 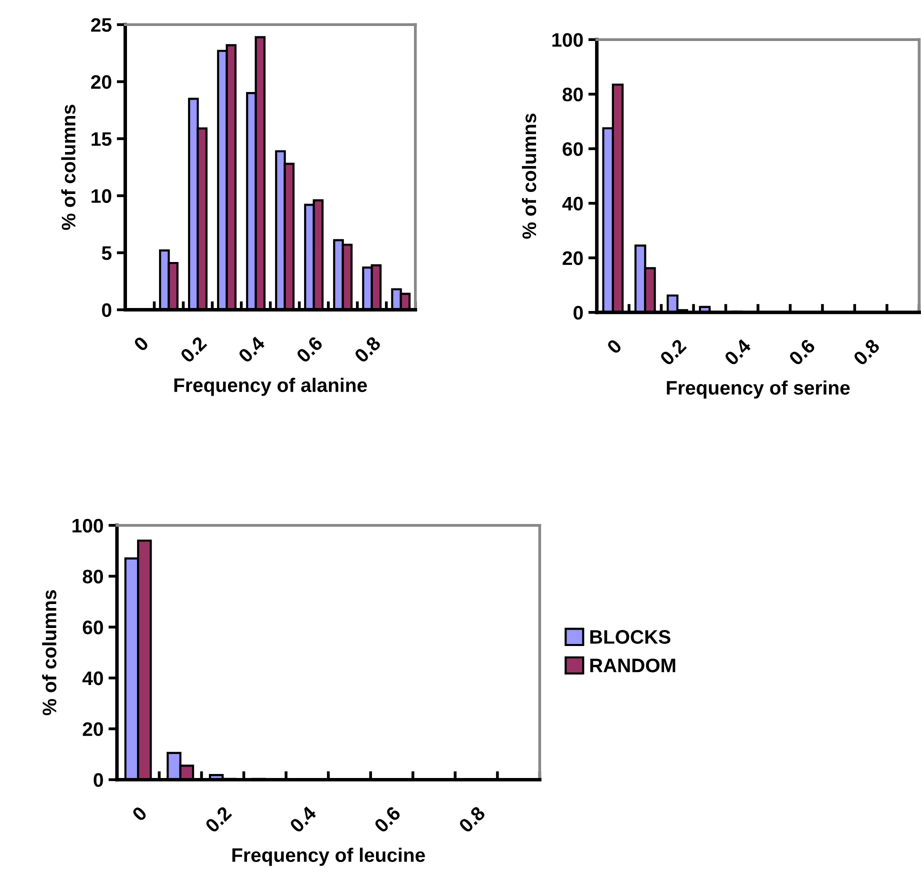 What do you see at coordinates (328, 857) in the screenshot?
I see `x-axis-title: Frequency of leucine` at bounding box center [328, 857].